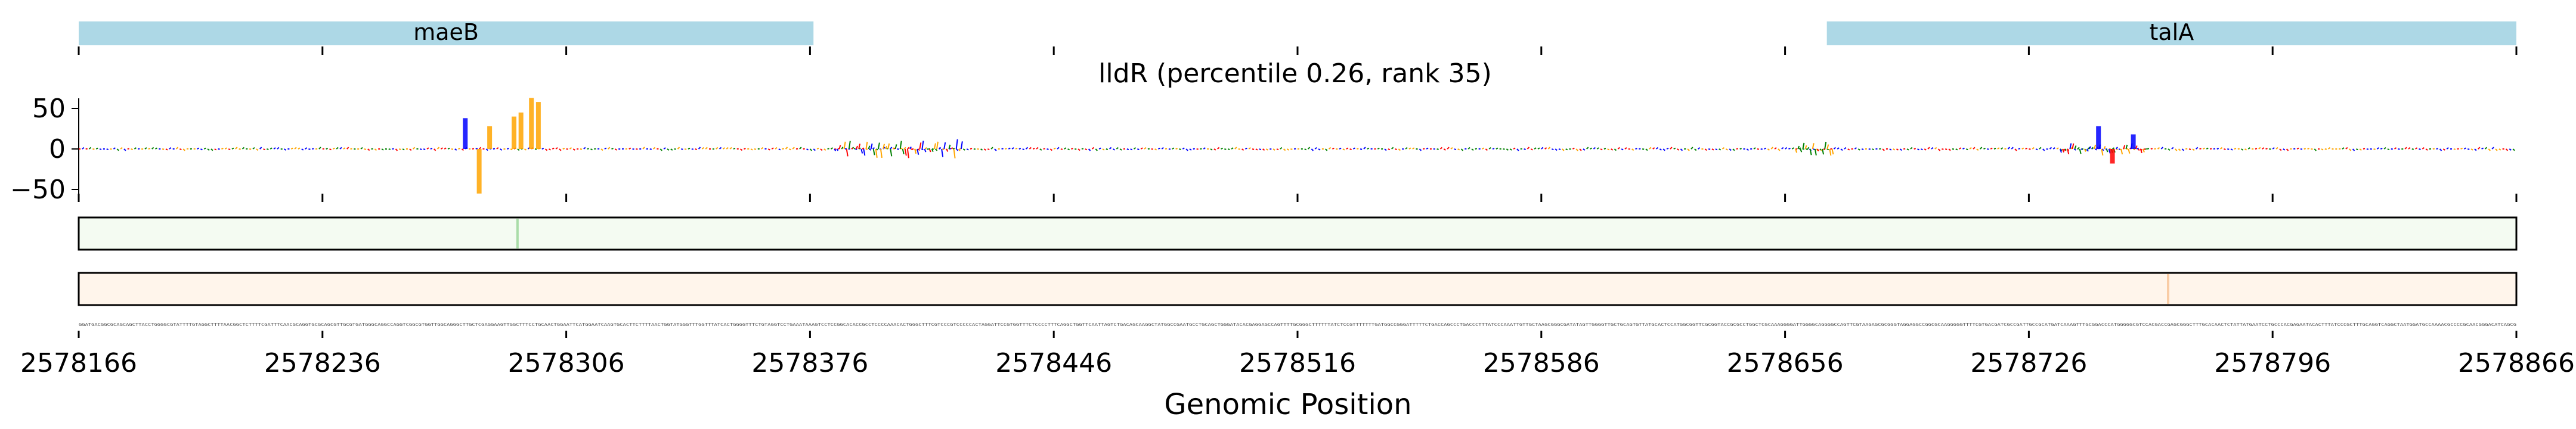 The image size is (2576, 429). Describe the element at coordinates (517, 233) in the screenshot. I see `heatmap-hotspot` at that location.